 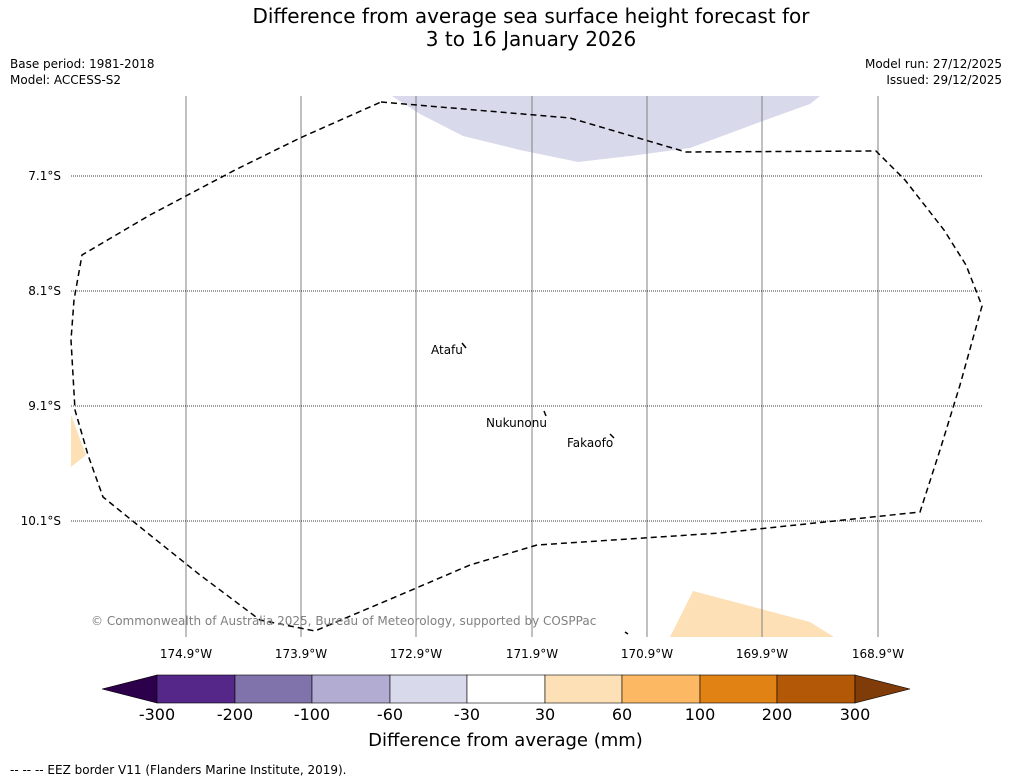 What do you see at coordinates (545, 413) in the screenshot?
I see `nukunonu-island` at bounding box center [545, 413].